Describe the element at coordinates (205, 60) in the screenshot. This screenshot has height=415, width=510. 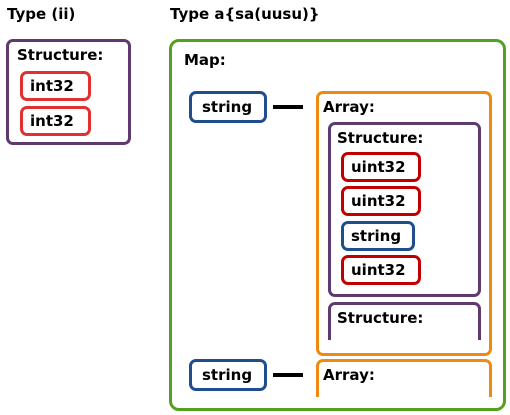
I see `map-label: Map:` at that location.